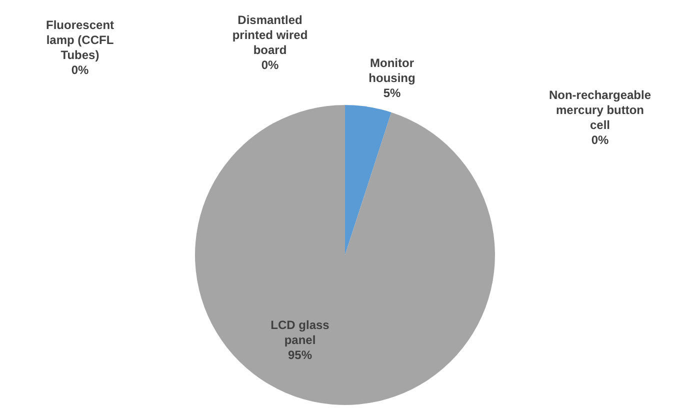  I want to click on category-label: Dismantled printed wired board, so click(270, 35).